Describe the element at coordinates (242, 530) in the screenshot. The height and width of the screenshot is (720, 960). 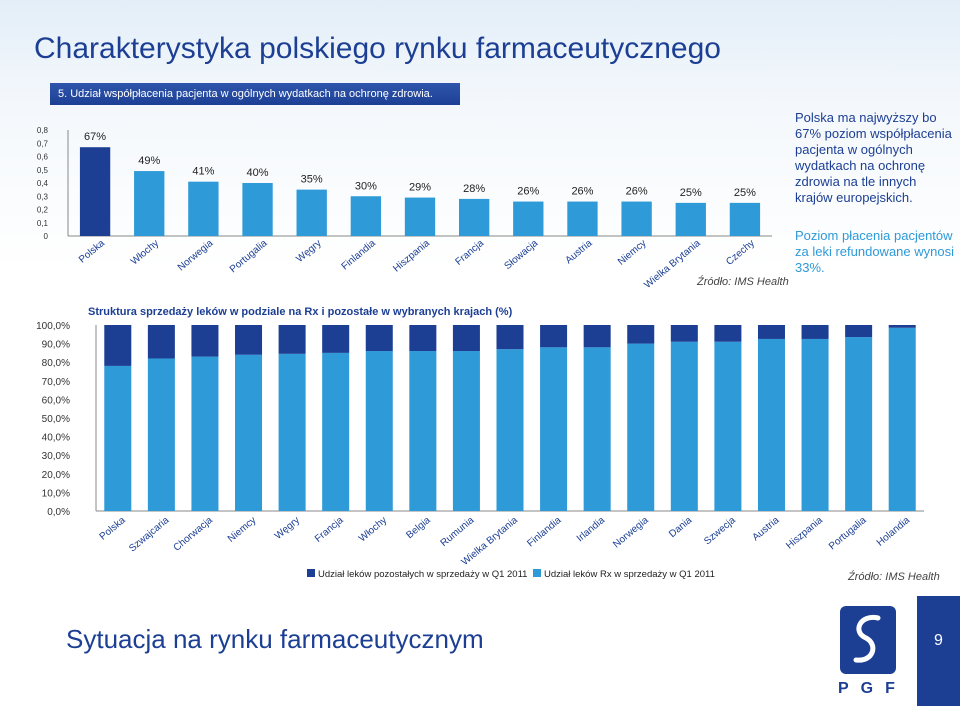
I see `chart2-x-tick-label: Niemcy` at that location.